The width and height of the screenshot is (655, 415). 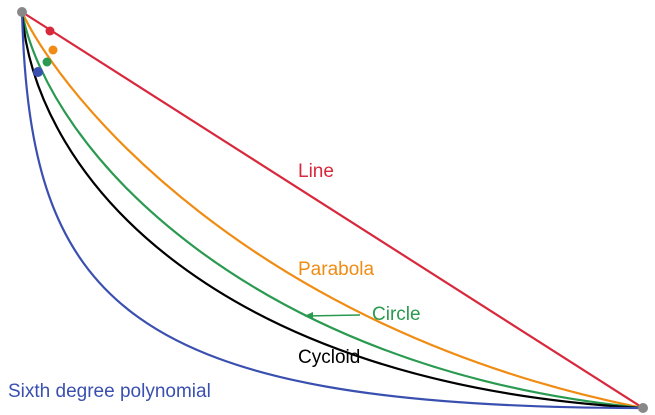 I want to click on end-point, so click(x=643, y=408).